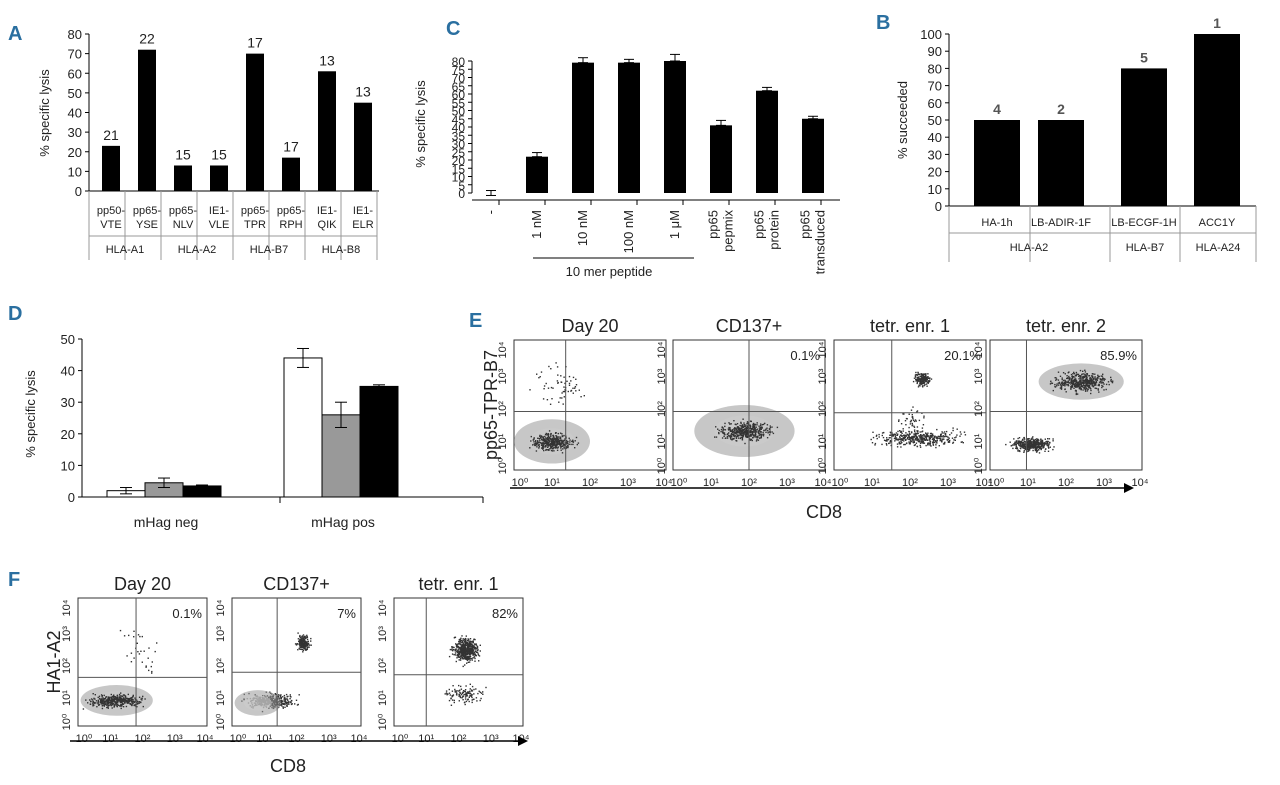 The height and width of the screenshot is (785, 1280). Describe the element at coordinates (935, 120) in the screenshot. I see `b-y-tick-label: 50` at that location.